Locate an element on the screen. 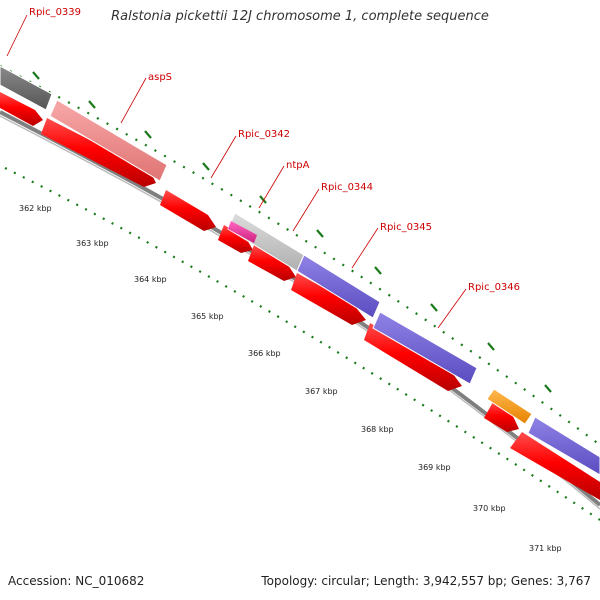 This screenshot has height=600, width=600. gene-ntpa-inner-block is located at coordinates (242, 232).